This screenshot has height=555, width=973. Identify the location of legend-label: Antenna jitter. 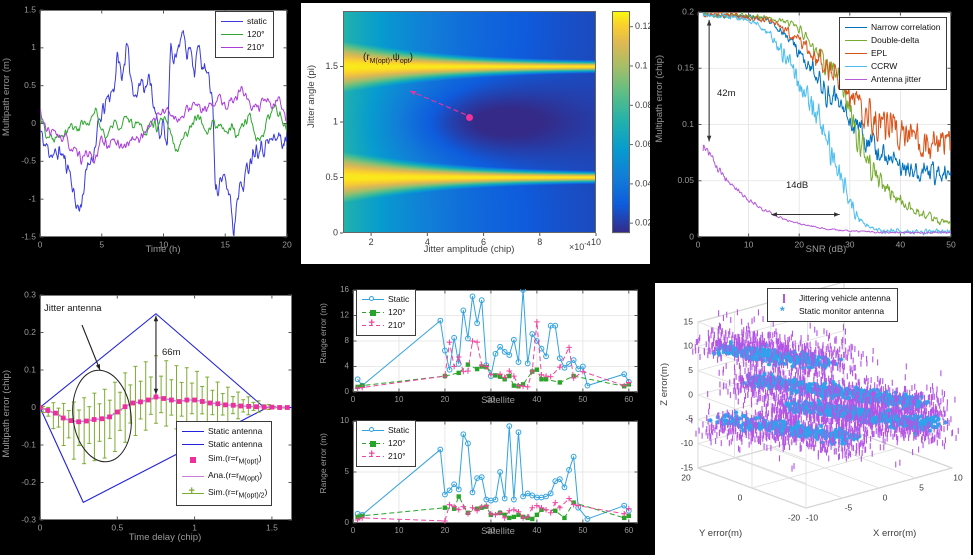
(896, 79).